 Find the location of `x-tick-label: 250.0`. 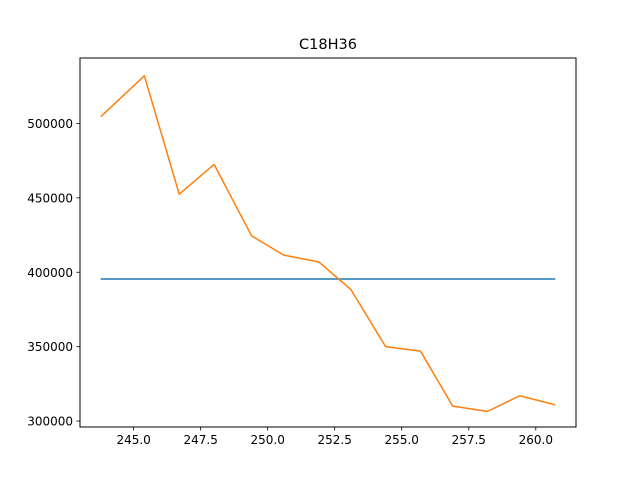

x-tick-label: 250.0 is located at coordinates (267, 440).